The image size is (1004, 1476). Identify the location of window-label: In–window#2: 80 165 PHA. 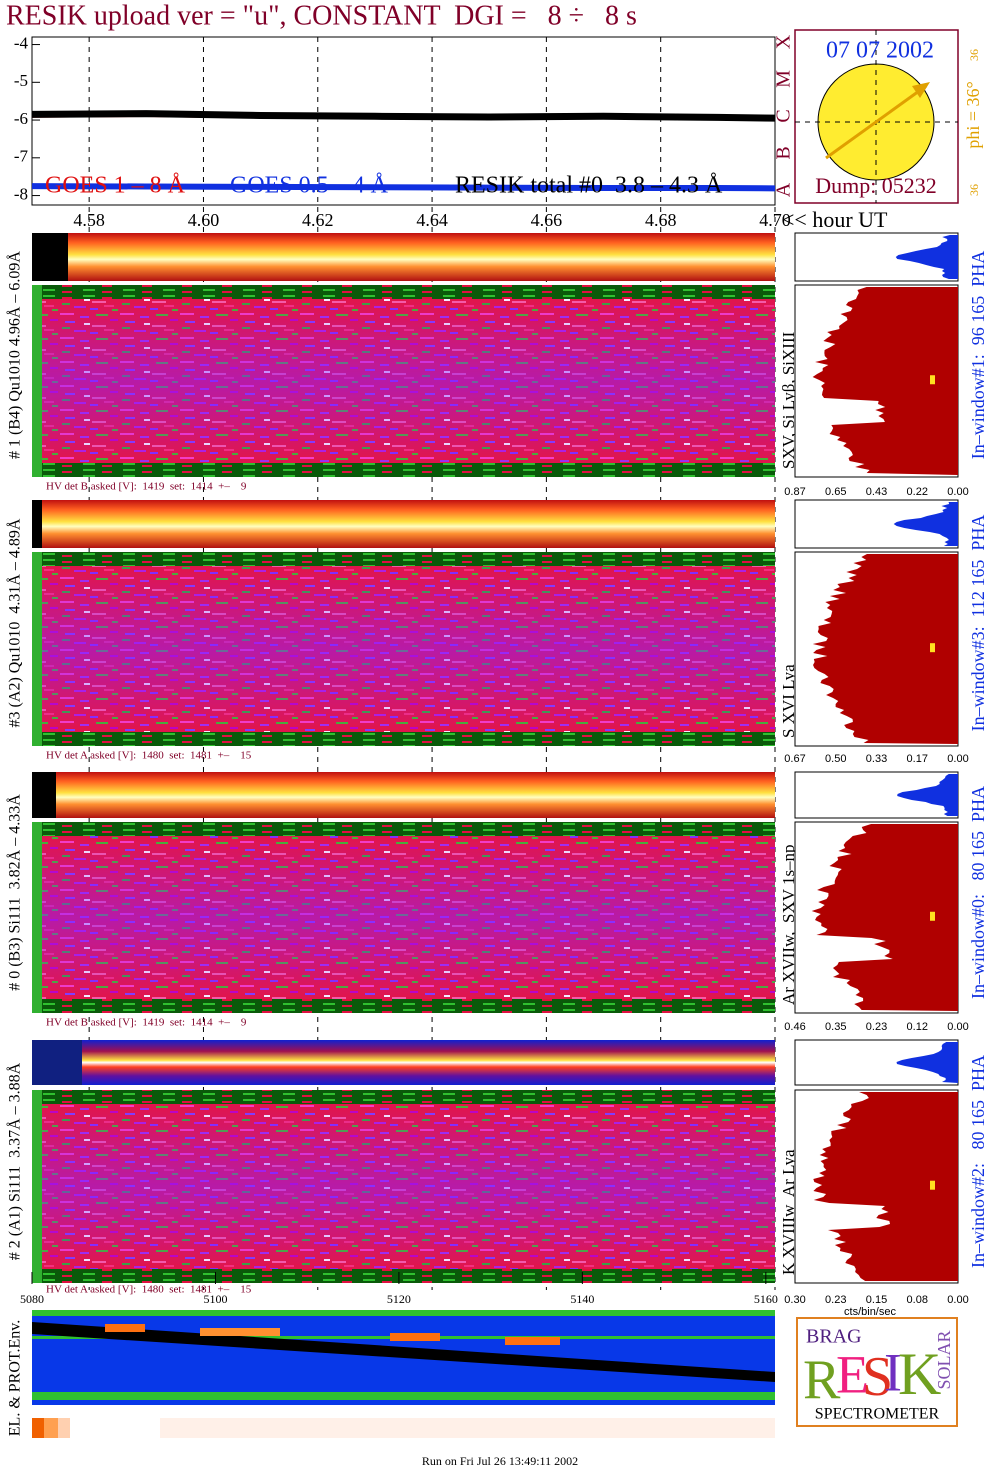
(978, 1161).